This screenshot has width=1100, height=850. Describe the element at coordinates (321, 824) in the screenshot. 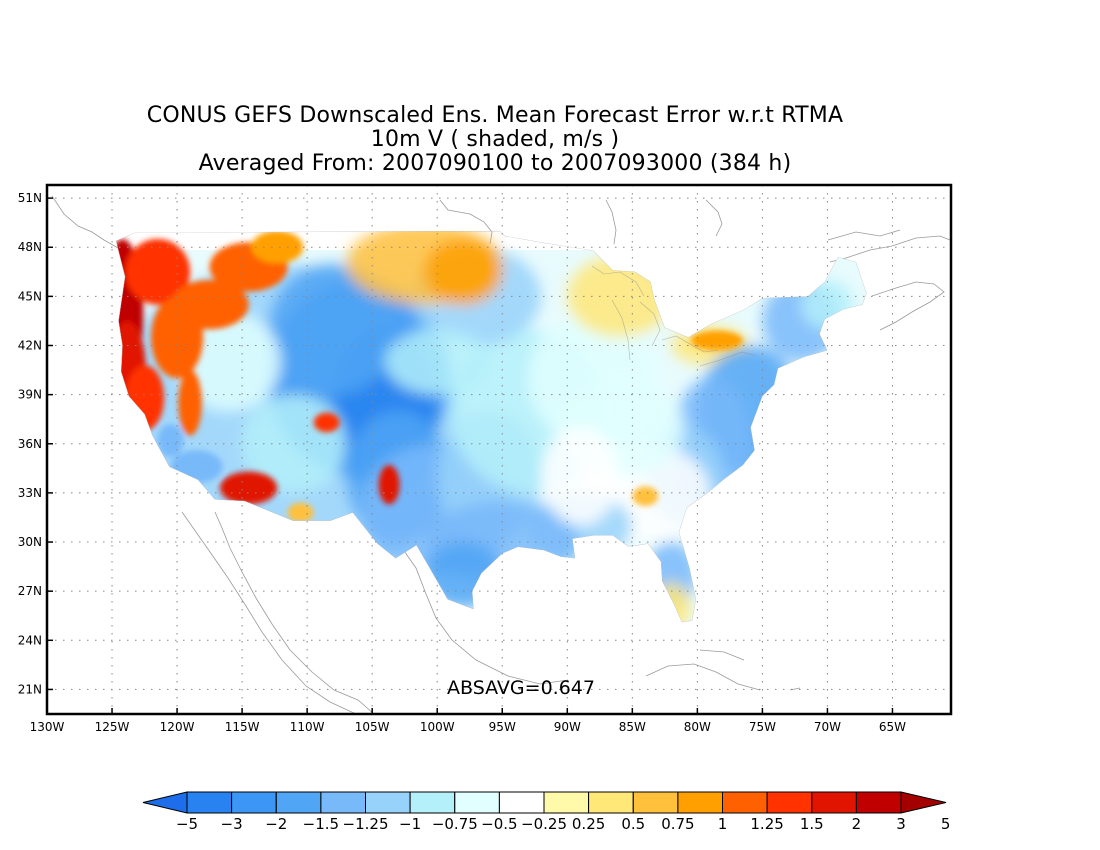

I see `colorbar-label: −1.5` at that location.